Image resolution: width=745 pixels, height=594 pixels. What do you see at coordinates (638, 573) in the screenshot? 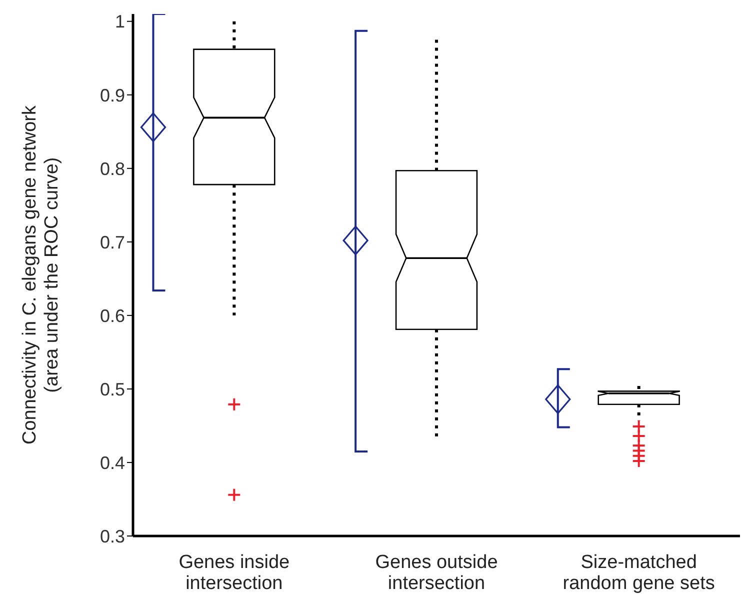
I see `x-tick-label: Size-matched random gene sets` at bounding box center [638, 573].